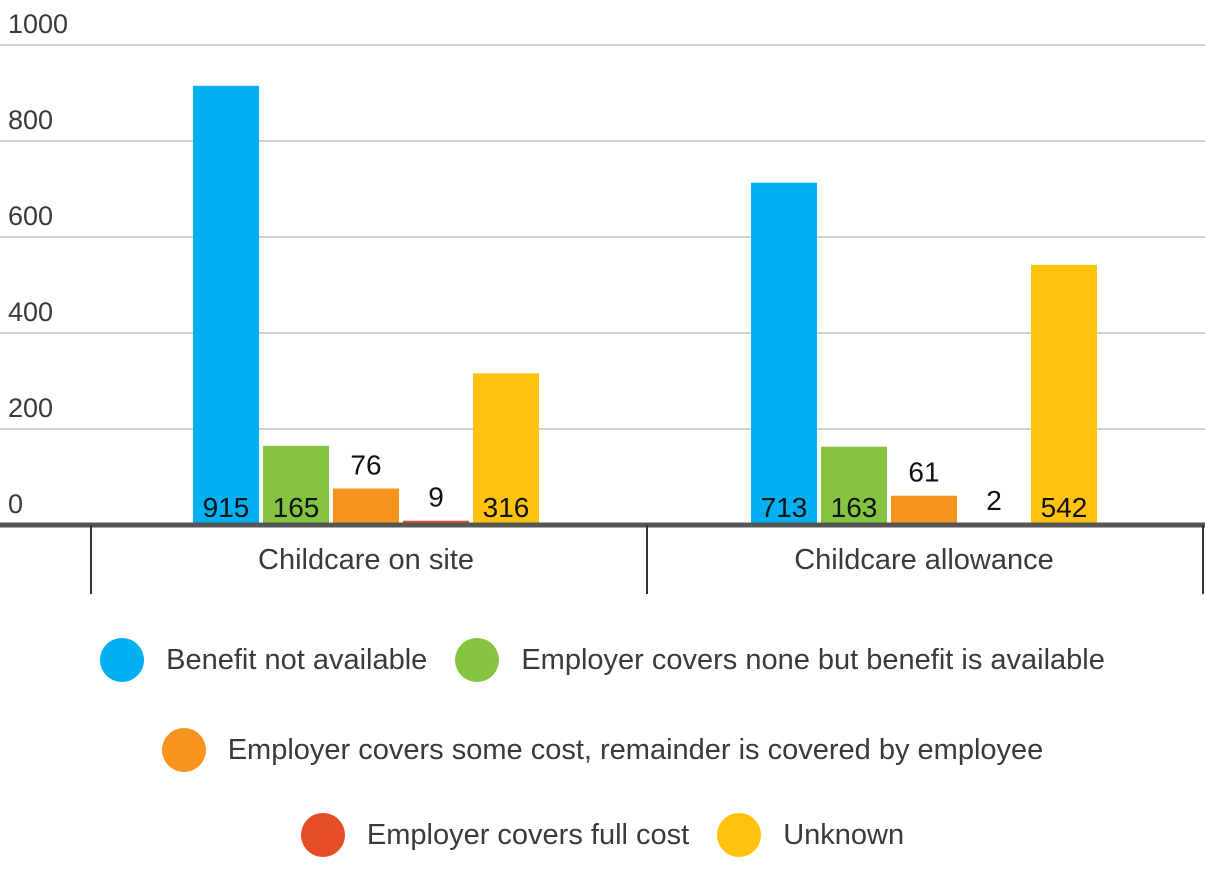 This screenshot has height=878, width=1205. What do you see at coordinates (30, 120) in the screenshot?
I see `y-tick-label: 800` at bounding box center [30, 120].